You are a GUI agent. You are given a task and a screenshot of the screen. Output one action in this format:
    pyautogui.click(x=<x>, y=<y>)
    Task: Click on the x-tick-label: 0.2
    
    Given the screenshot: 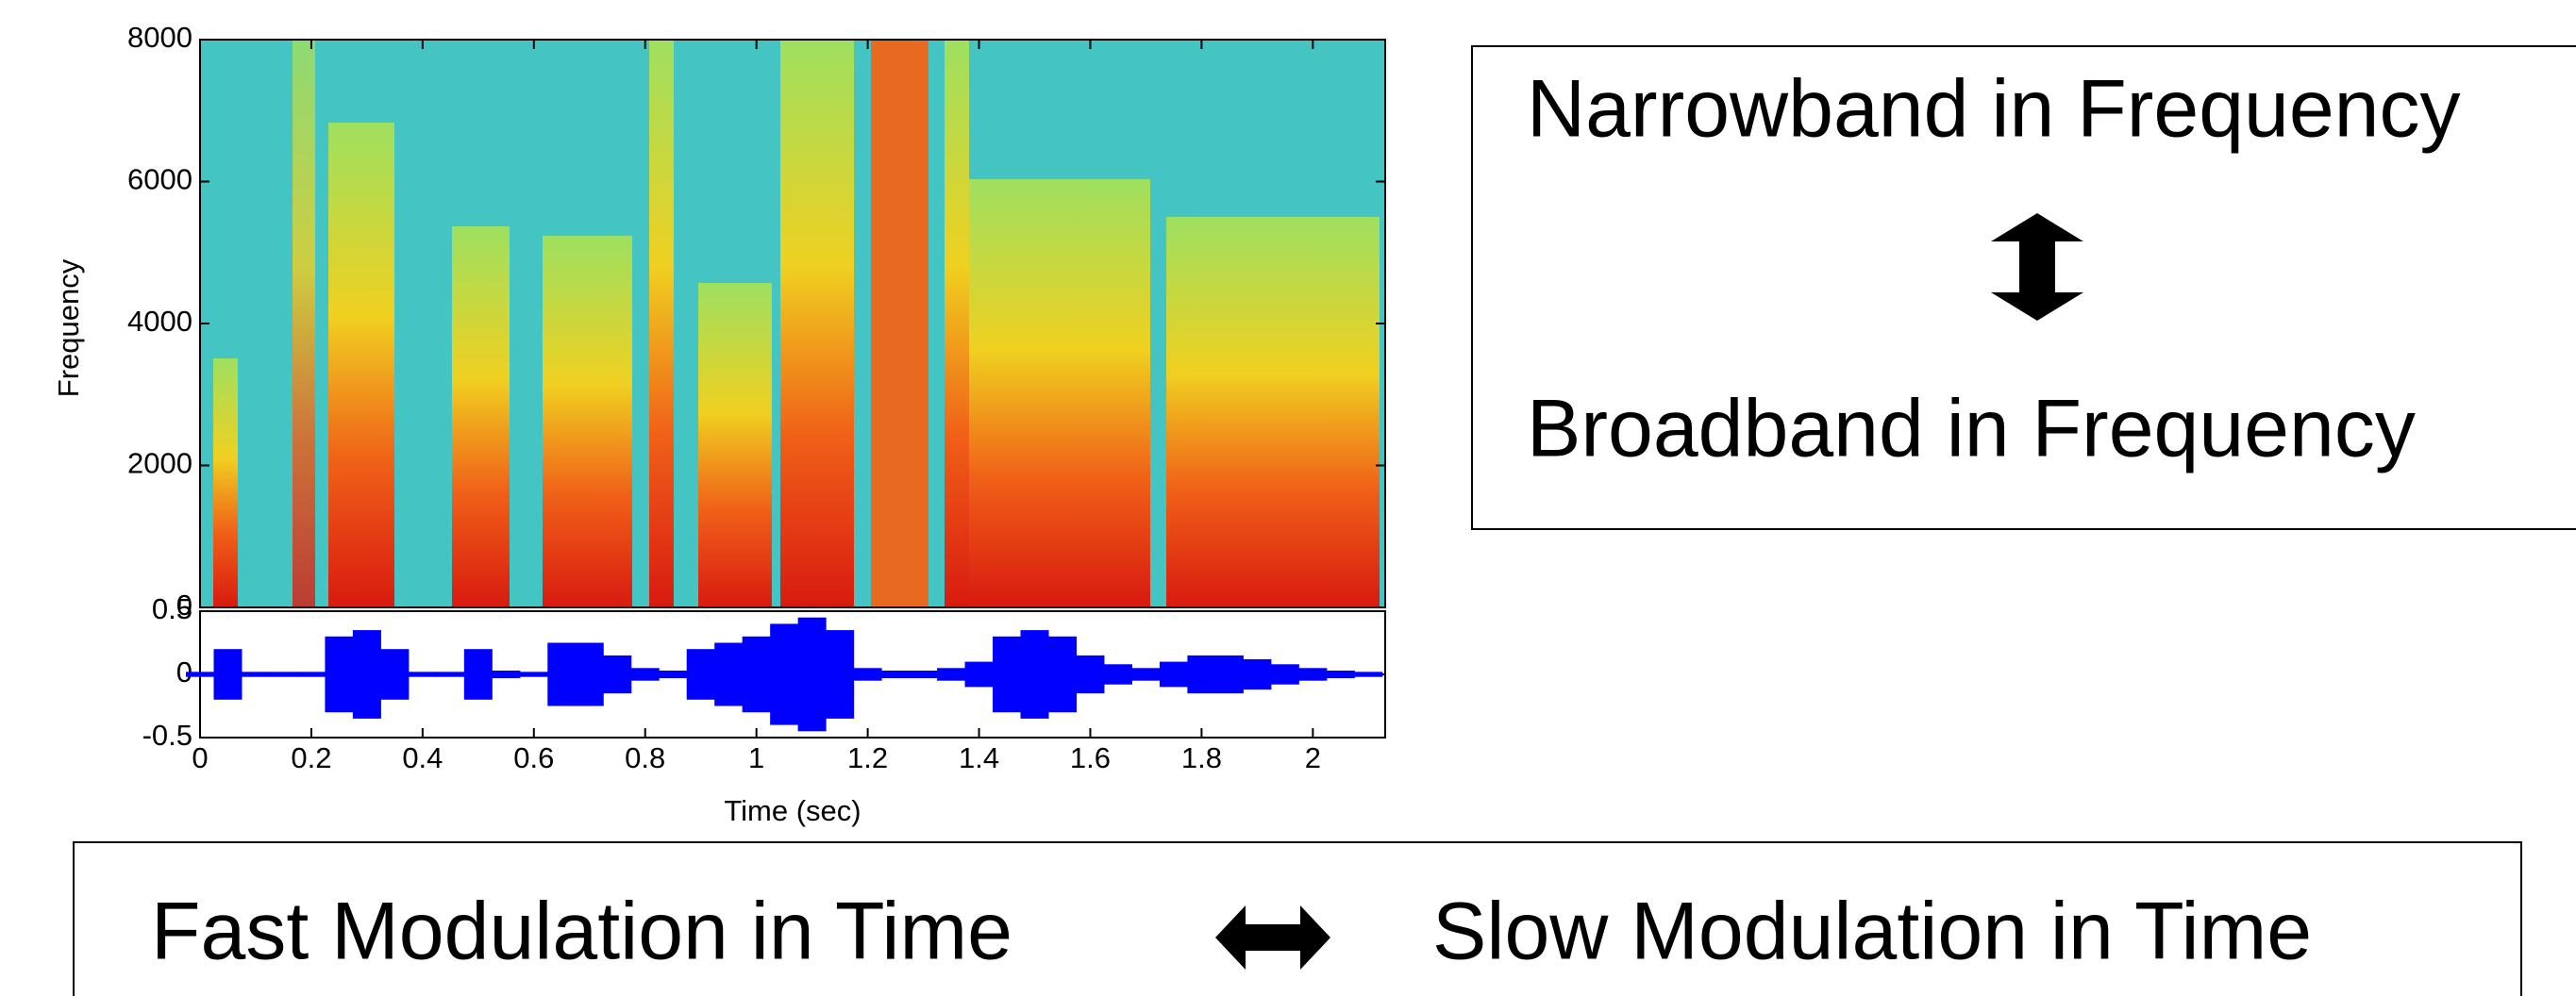 What is the action you would take?
    pyautogui.click(x=311, y=758)
    